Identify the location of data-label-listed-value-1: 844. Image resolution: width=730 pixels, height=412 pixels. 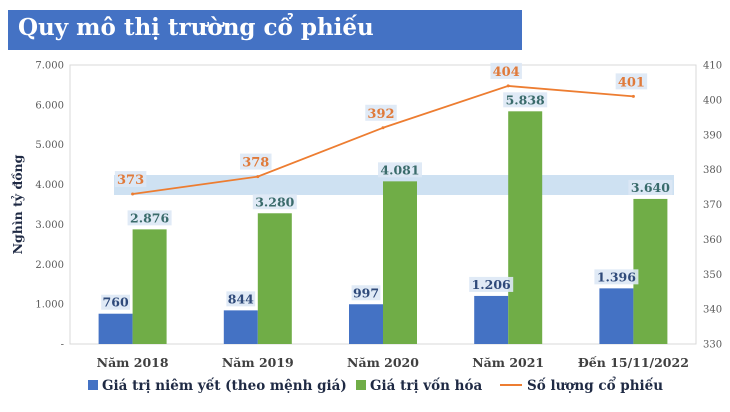
(241, 298).